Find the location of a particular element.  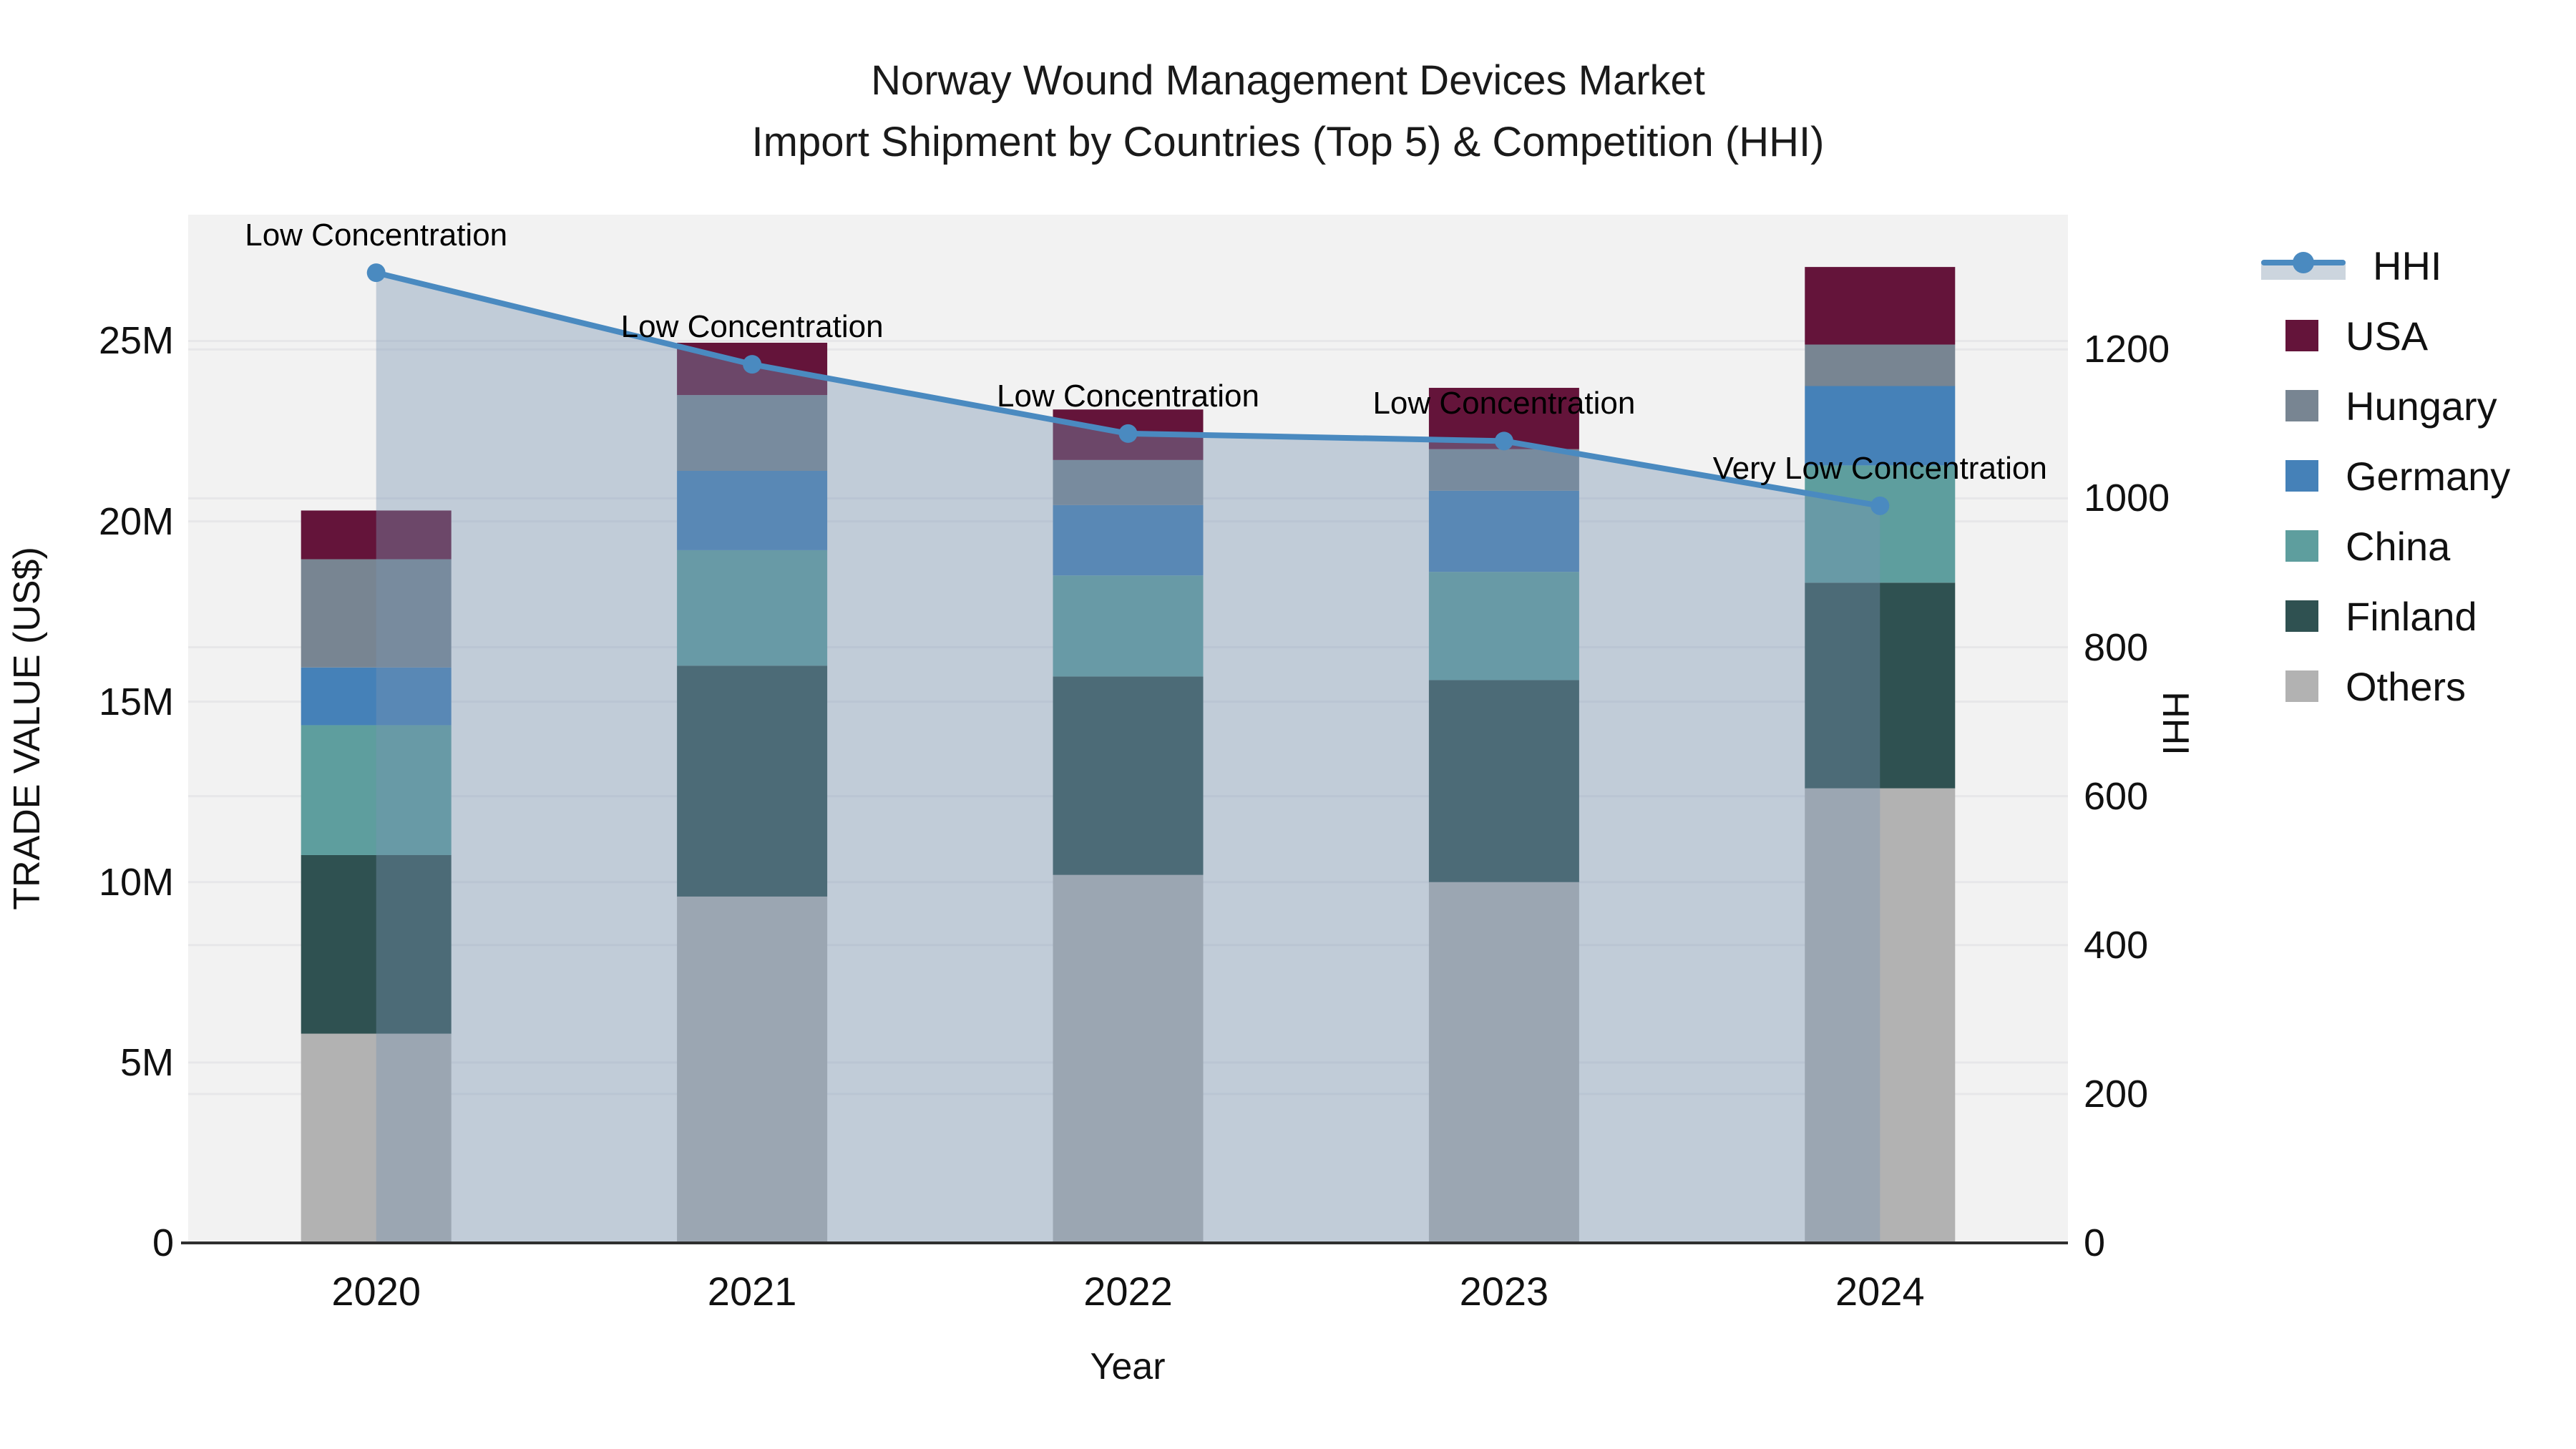

bar-segment-hungary-2022 is located at coordinates (1128, 482).